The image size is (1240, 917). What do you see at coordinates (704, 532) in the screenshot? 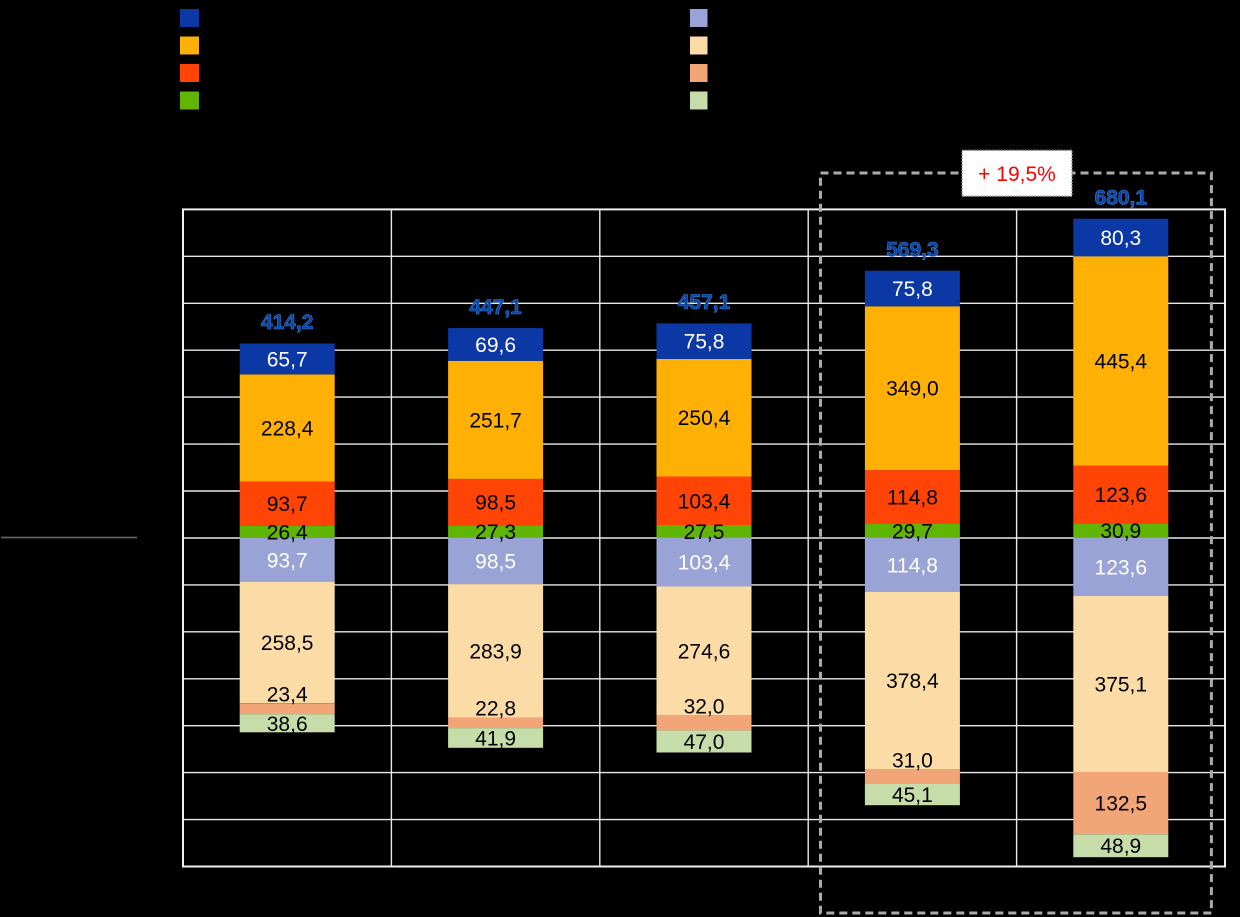
I see `svg-text: 27,5` at bounding box center [704, 532].